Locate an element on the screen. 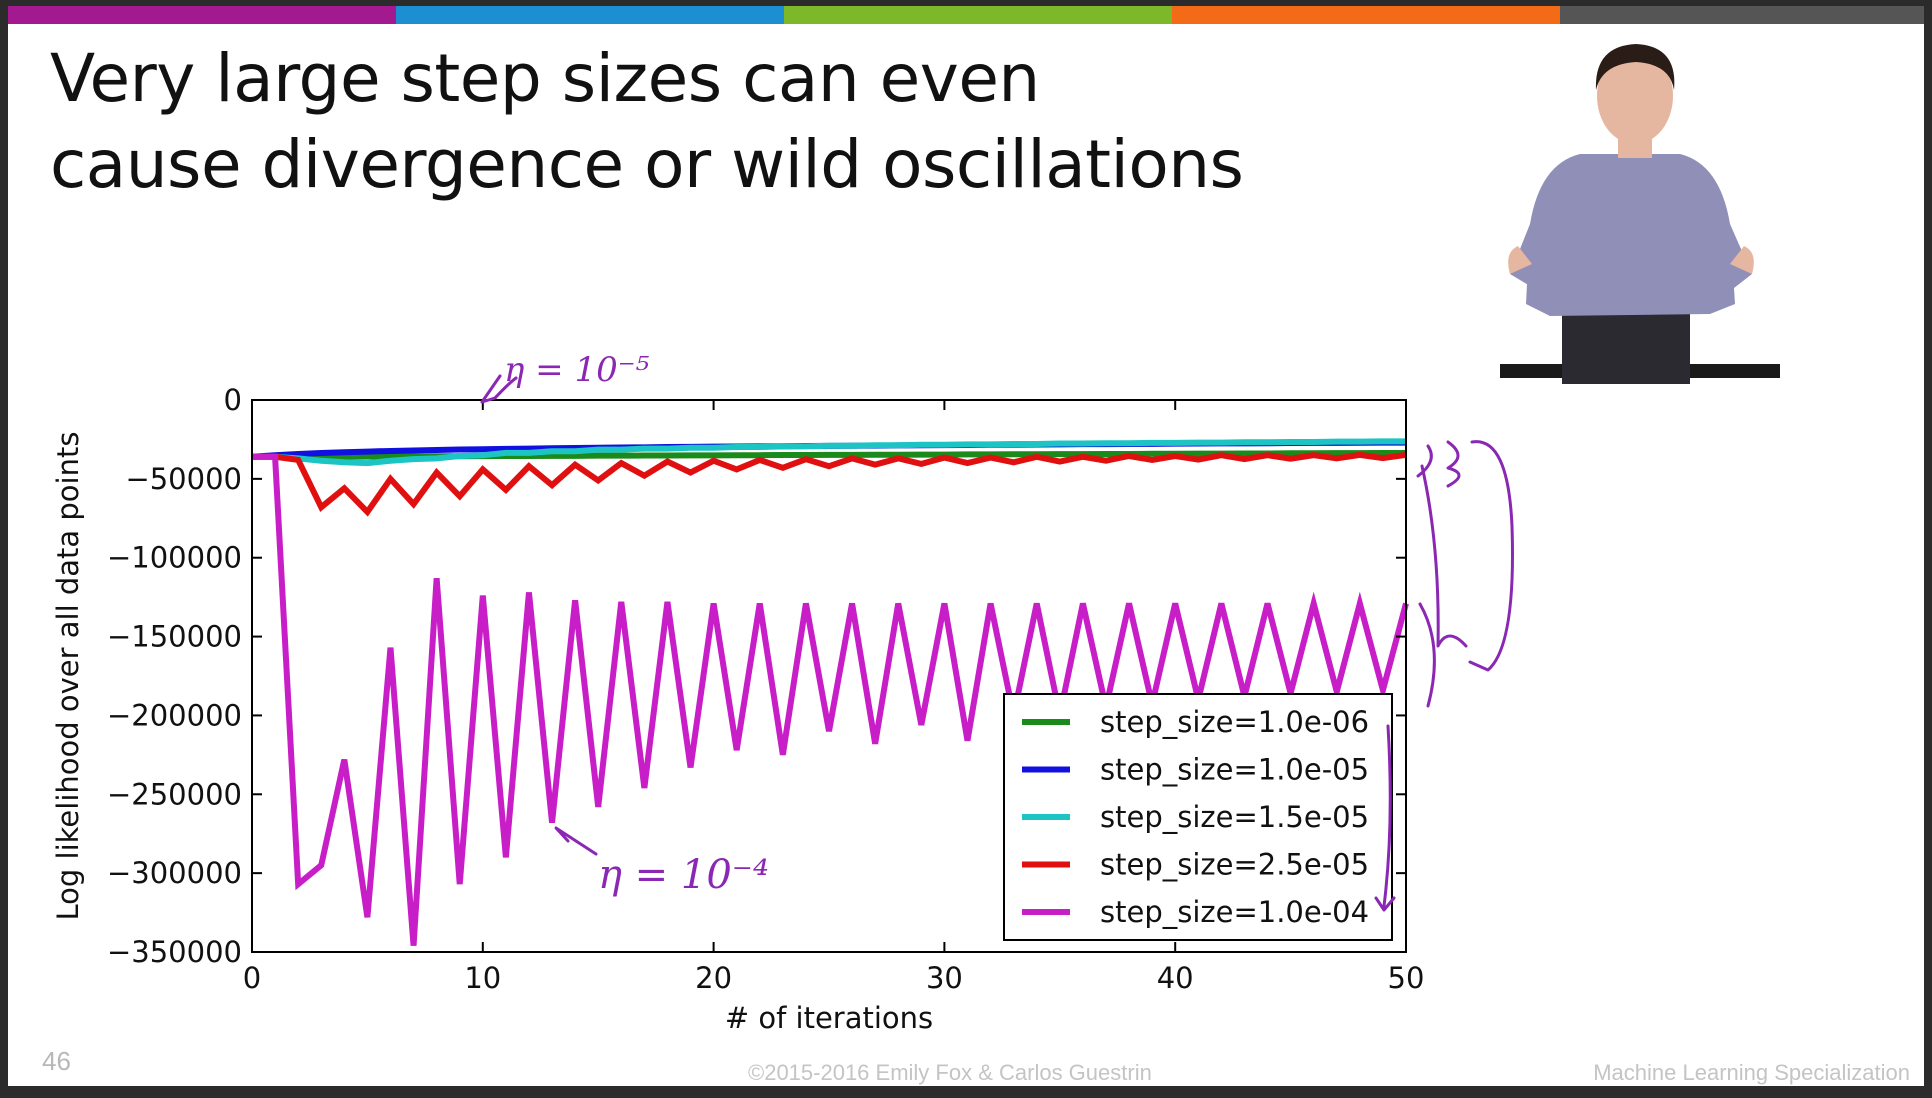 The image size is (1932, 1098). x-axis-label: # of iterations is located at coordinates (829, 1018).